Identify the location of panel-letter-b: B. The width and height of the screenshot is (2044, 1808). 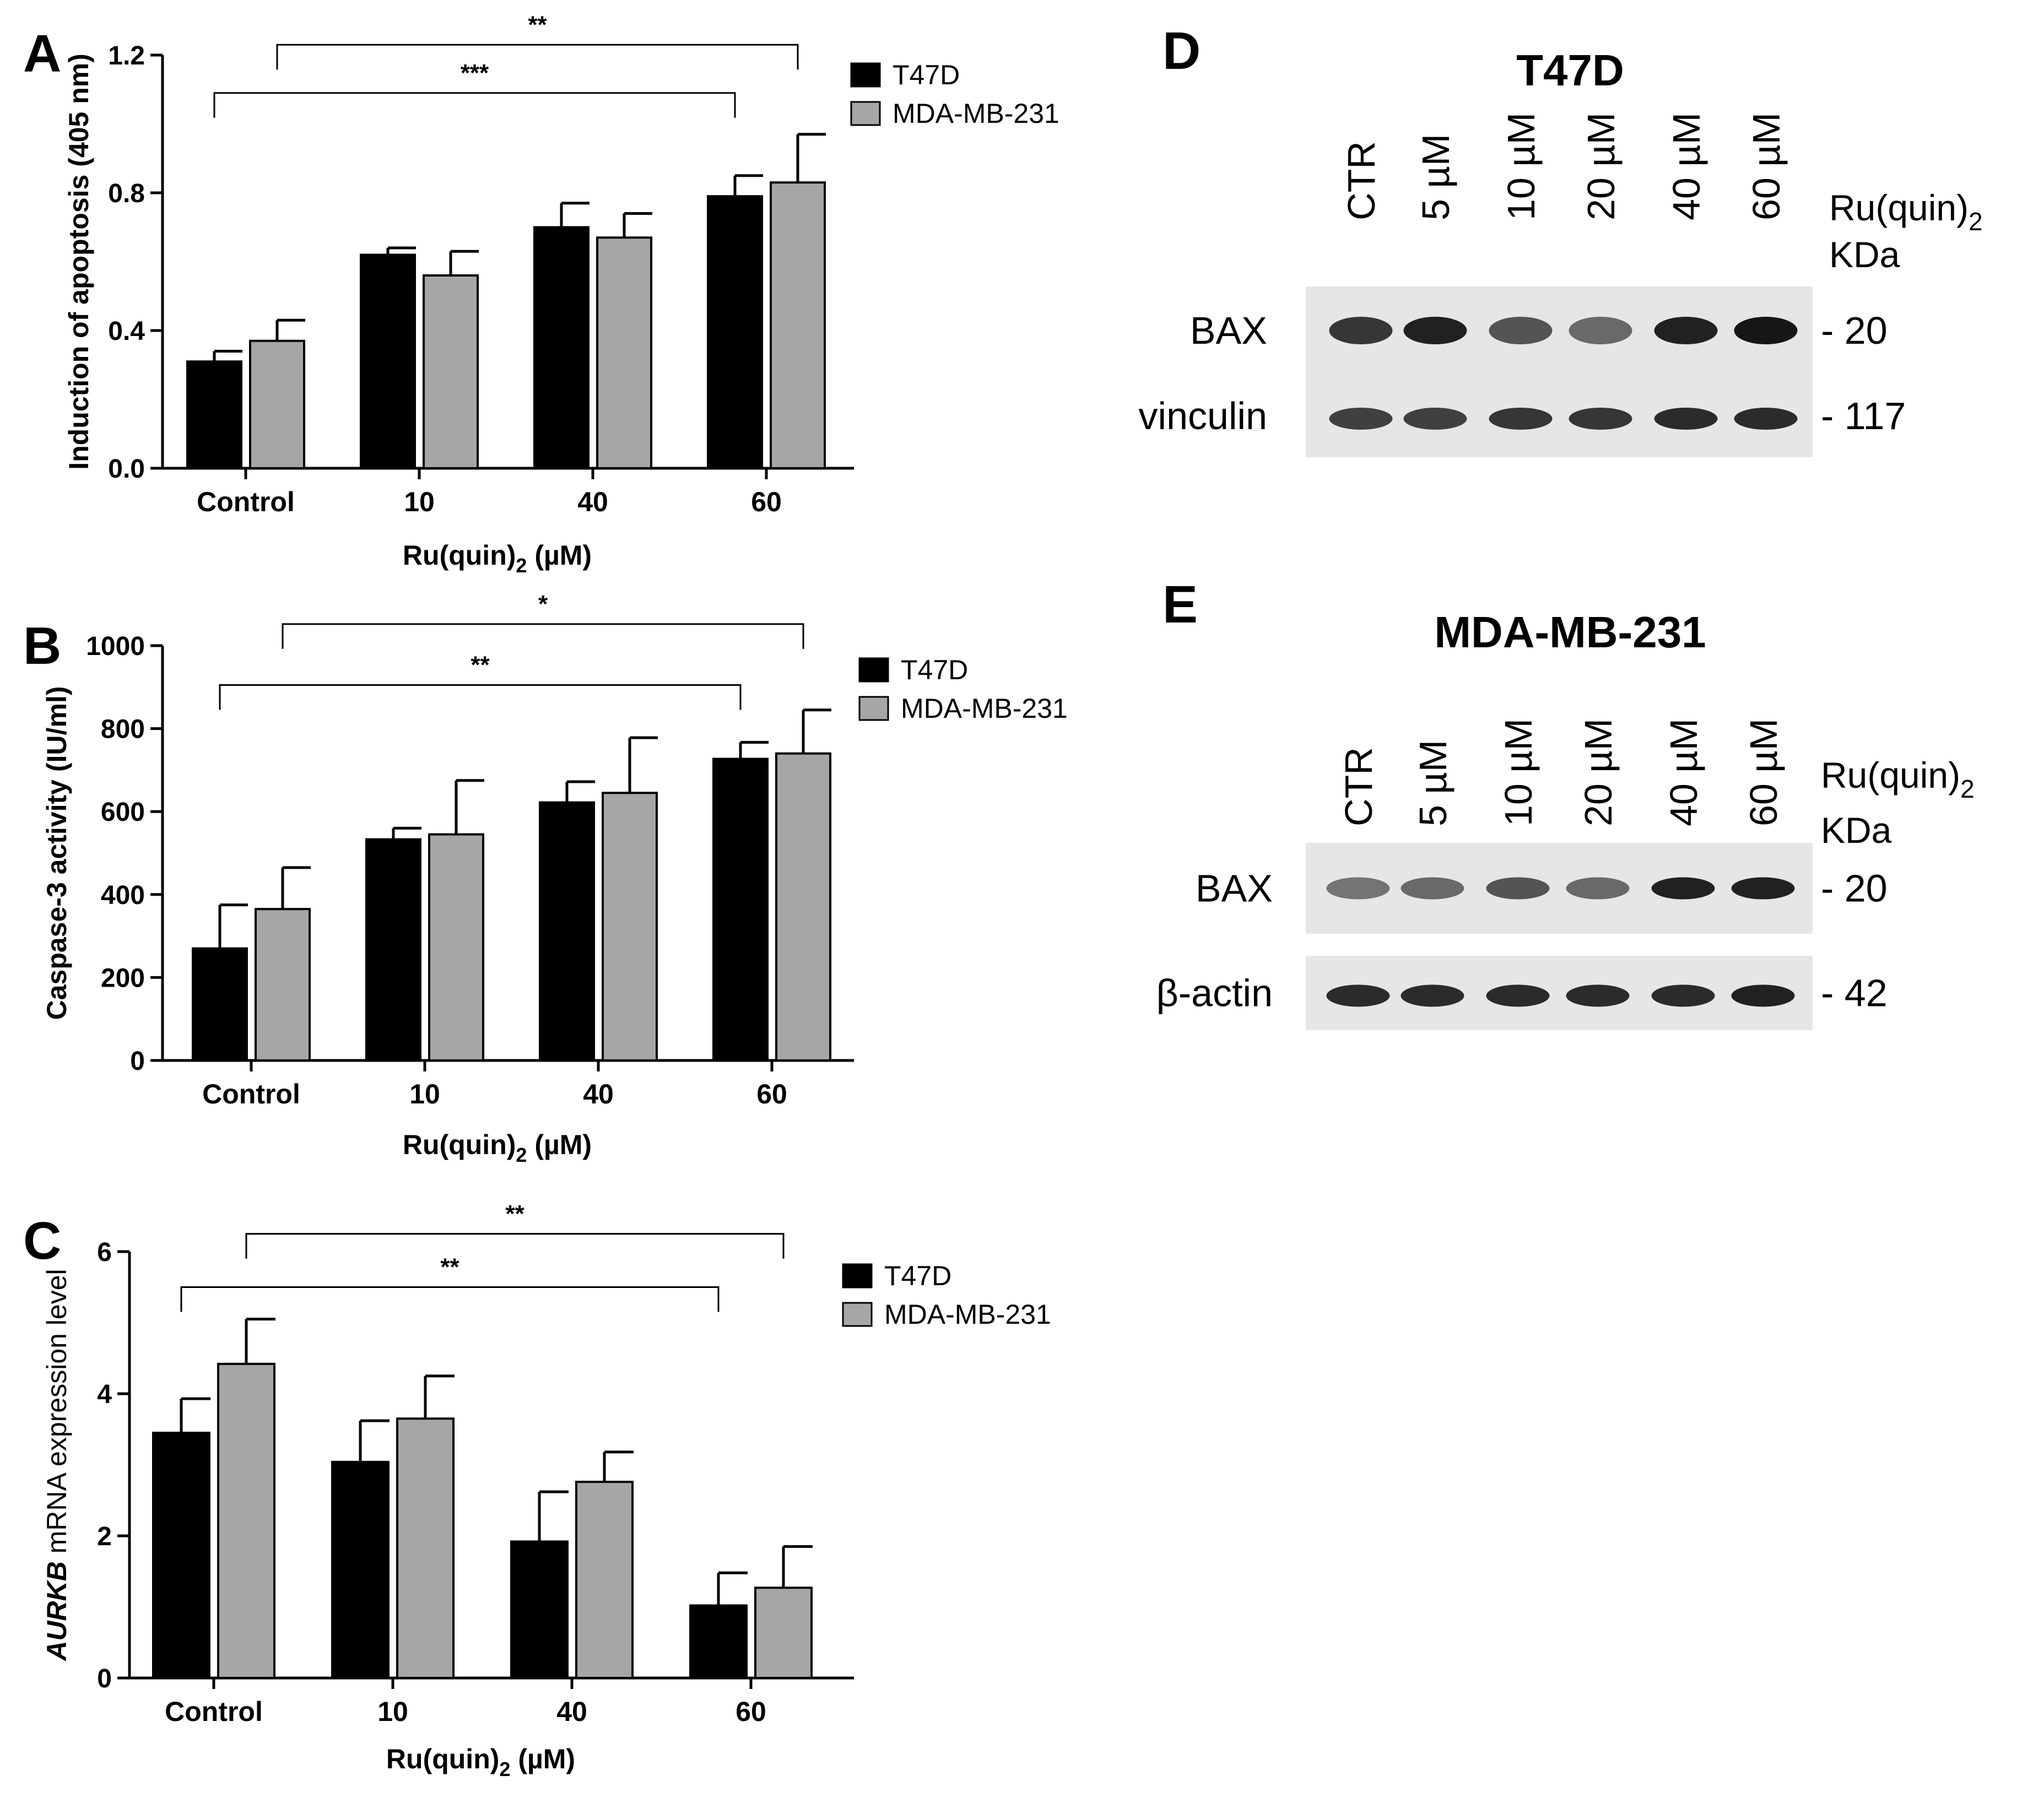
(42, 645).